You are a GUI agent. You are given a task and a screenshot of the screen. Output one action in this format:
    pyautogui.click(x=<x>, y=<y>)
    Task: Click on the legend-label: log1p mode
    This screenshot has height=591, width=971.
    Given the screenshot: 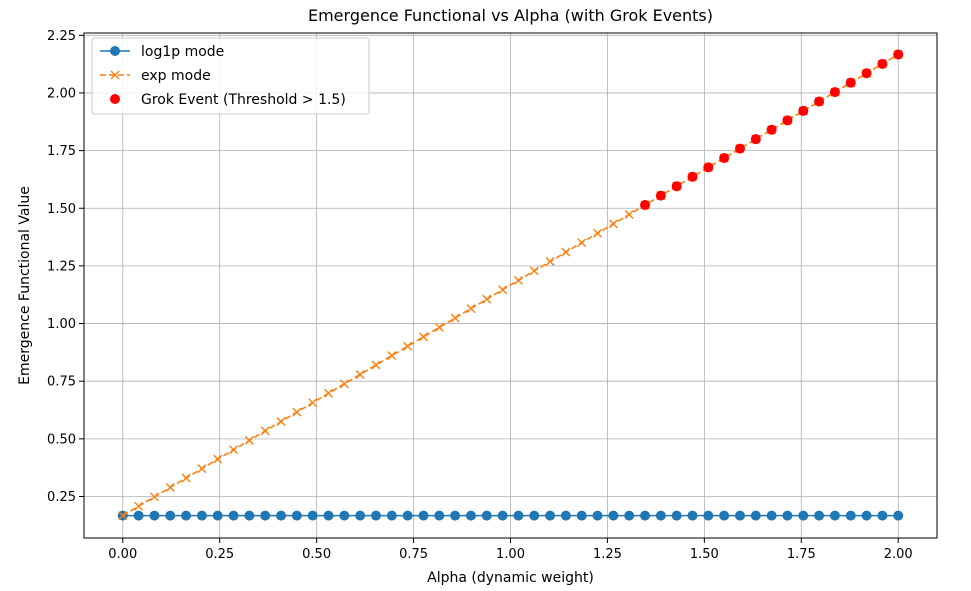 What is the action you would take?
    pyautogui.click(x=182, y=52)
    